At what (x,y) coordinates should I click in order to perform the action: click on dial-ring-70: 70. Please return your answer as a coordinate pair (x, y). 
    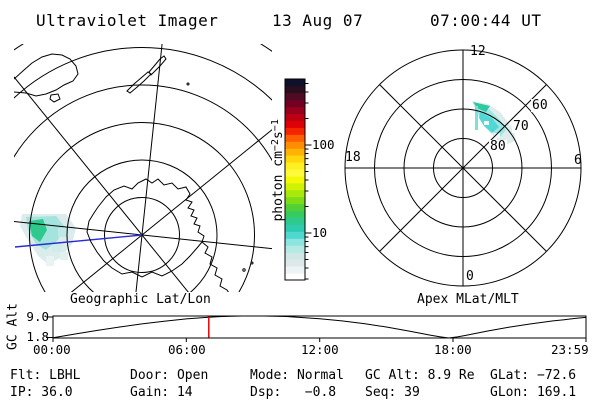
    Looking at the image, I should click on (521, 126).